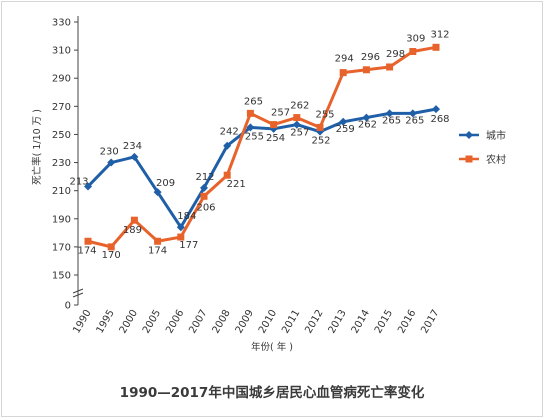  What do you see at coordinates (384, 322) in the screenshot?
I see `x-tick-label: 2015` at bounding box center [384, 322].